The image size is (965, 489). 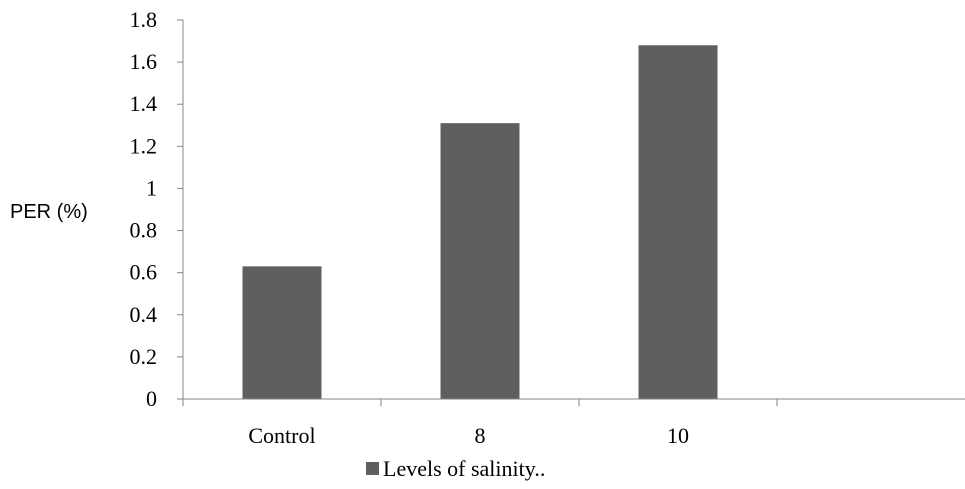 I want to click on y-tick-label: 0, so click(x=151, y=398).